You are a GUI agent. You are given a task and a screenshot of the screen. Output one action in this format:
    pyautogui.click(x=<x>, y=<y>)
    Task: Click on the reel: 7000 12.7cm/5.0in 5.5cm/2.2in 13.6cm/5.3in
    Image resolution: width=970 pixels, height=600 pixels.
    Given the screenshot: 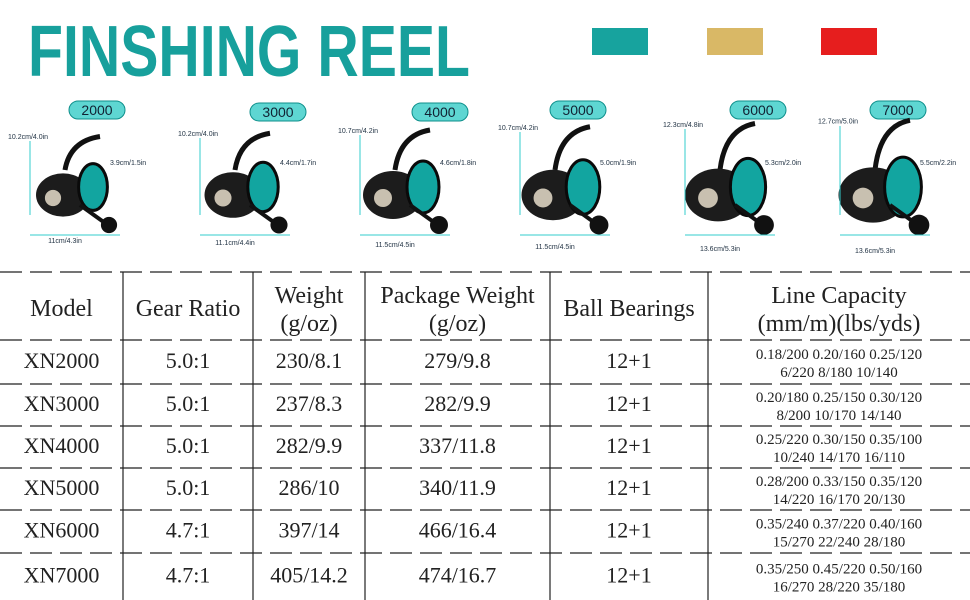 What is the action you would take?
    pyautogui.click(x=887, y=177)
    